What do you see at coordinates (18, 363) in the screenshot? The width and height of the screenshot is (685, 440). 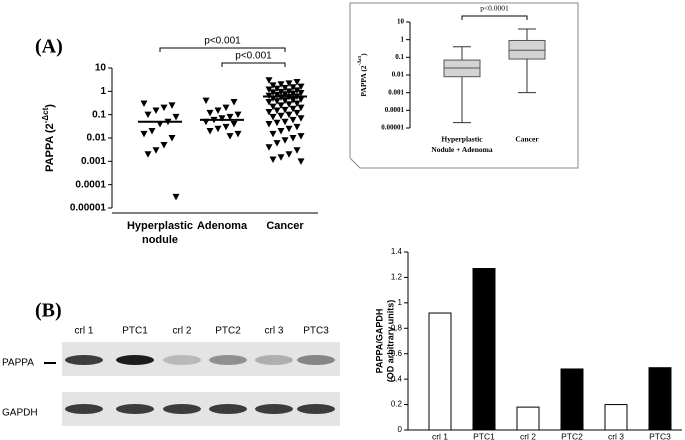 I see `row-label: PAPPA` at bounding box center [18, 363].